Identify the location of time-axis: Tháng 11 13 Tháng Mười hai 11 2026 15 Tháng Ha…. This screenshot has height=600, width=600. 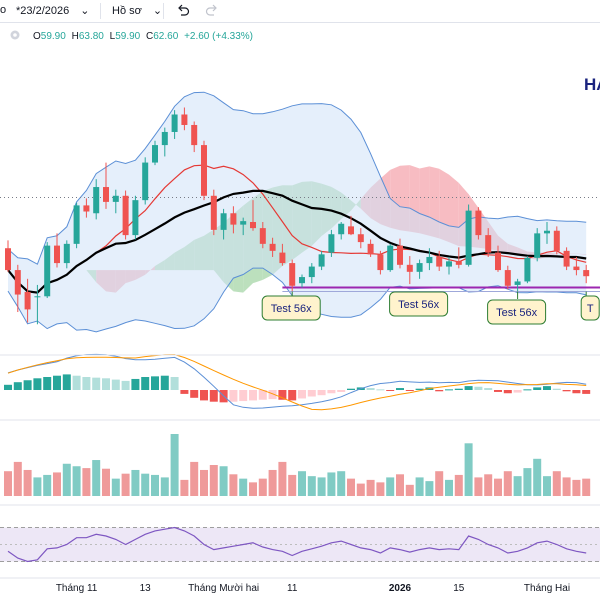
(300, 585).